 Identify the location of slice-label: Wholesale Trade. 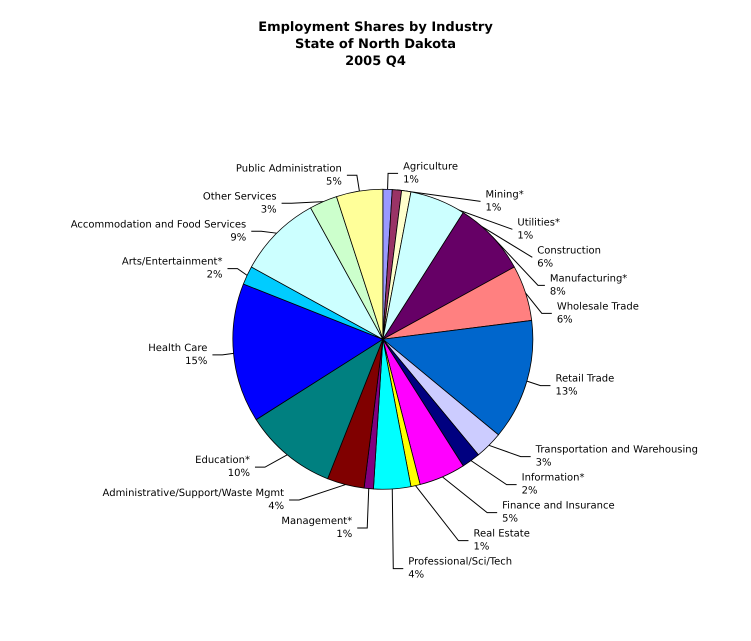
(597, 306).